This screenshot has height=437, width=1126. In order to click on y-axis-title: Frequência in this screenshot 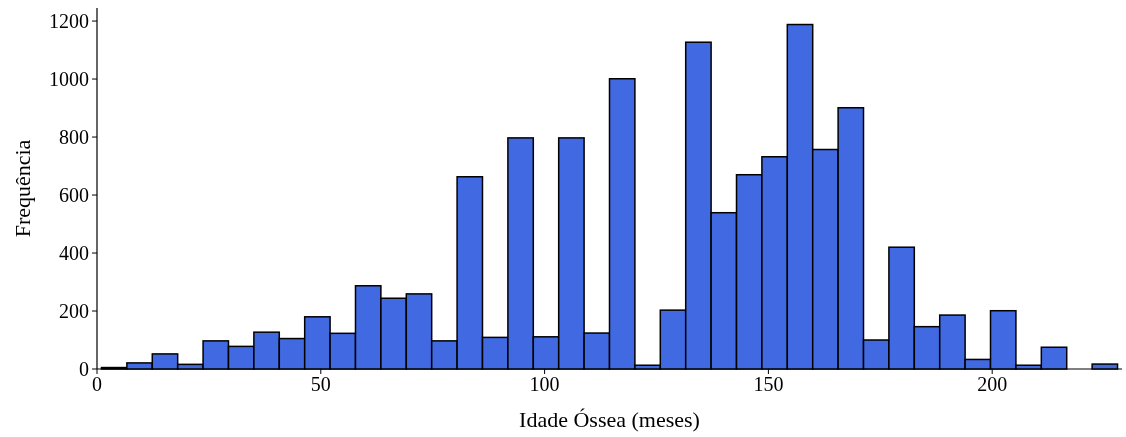, I will do `click(22, 188)`.